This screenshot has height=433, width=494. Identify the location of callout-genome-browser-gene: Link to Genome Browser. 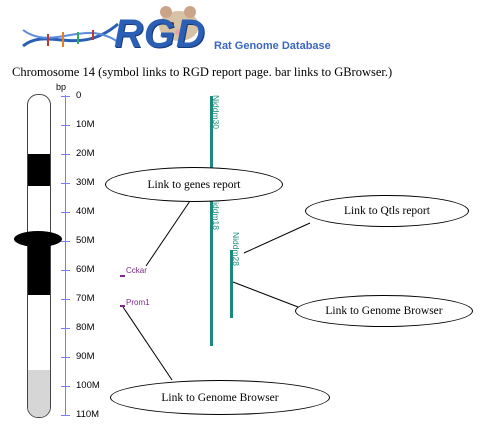
(220, 397).